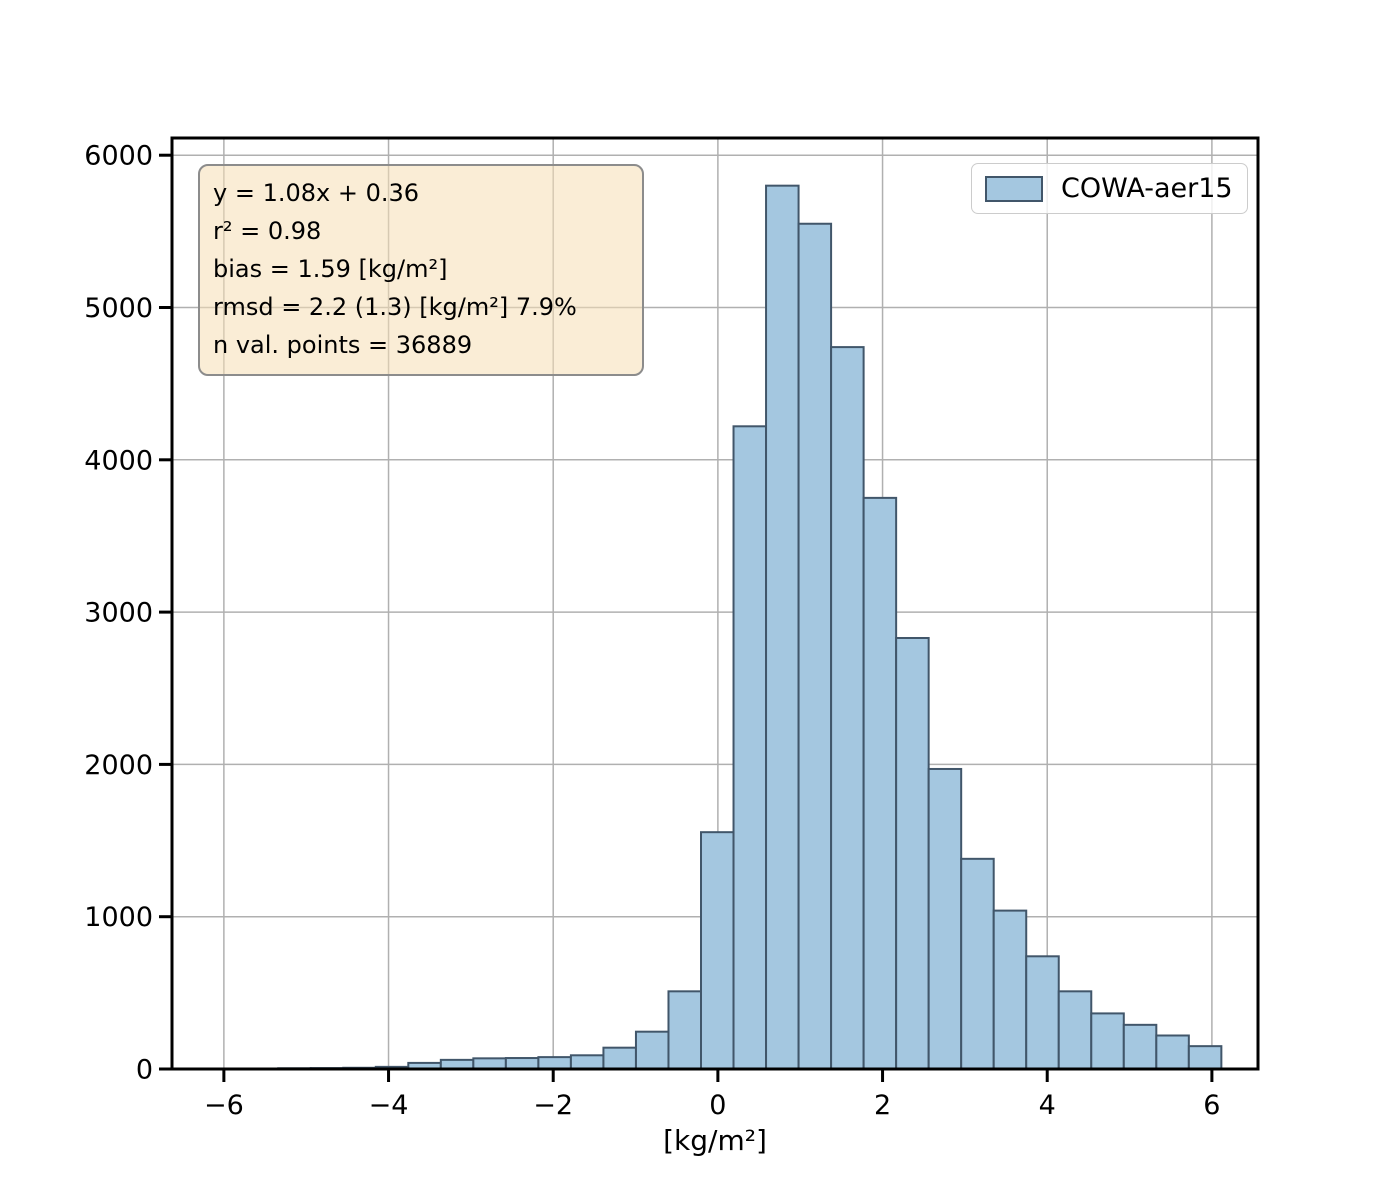 This screenshot has width=1400, height=1200. What do you see at coordinates (882, 1105) in the screenshot?
I see `x-tick-label: 2` at bounding box center [882, 1105].